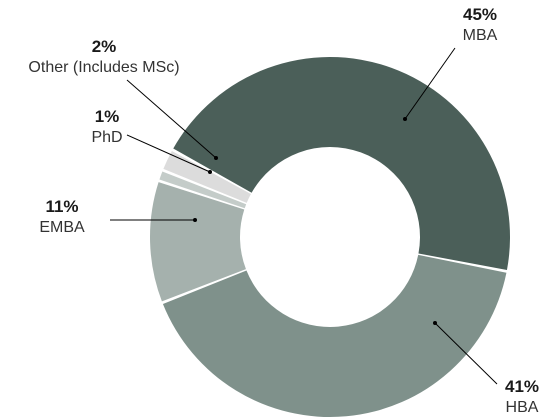 The height and width of the screenshot is (418, 549). I want to click on leader-dot-other-includes-msc, so click(216, 158).